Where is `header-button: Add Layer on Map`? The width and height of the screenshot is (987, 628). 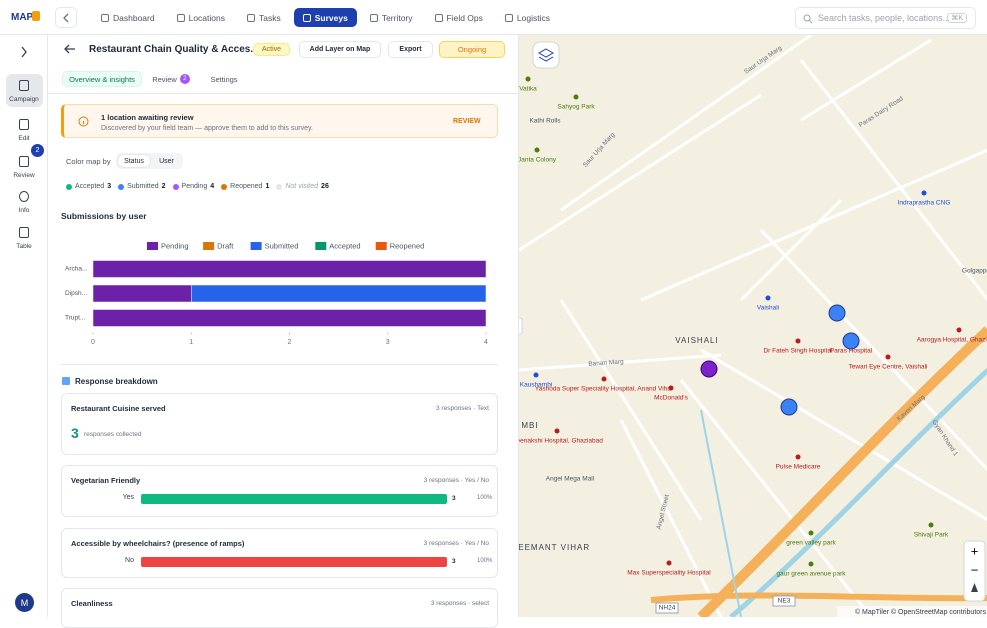
header-button: Add Layer on Map is located at coordinates (340, 49).